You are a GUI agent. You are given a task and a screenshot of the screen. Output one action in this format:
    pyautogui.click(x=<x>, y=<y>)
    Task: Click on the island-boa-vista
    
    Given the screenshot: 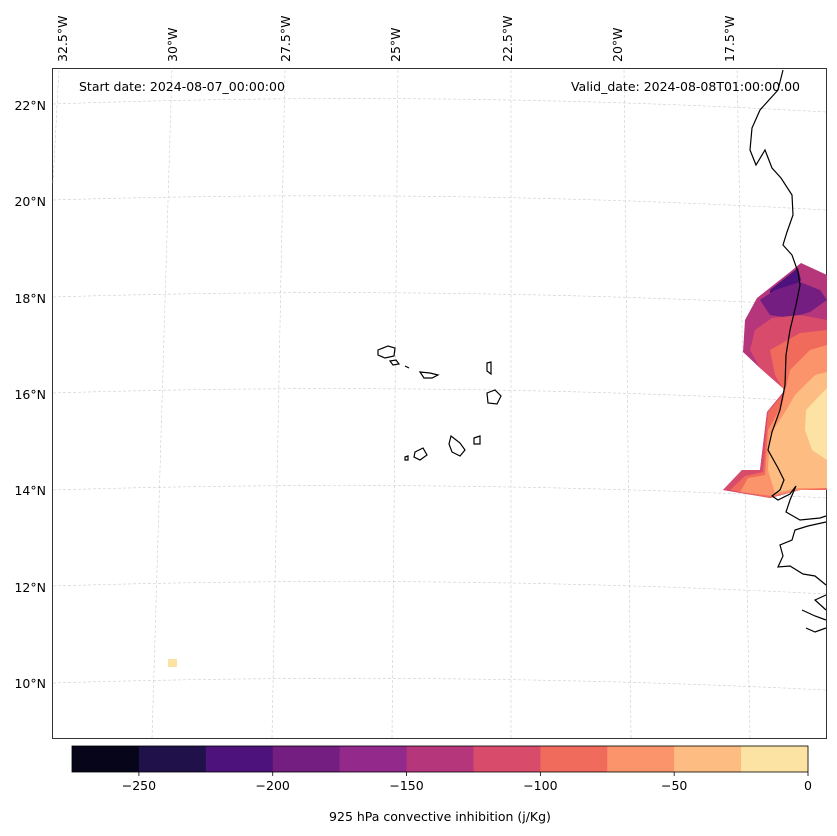 What is the action you would take?
    pyautogui.click(x=494, y=397)
    